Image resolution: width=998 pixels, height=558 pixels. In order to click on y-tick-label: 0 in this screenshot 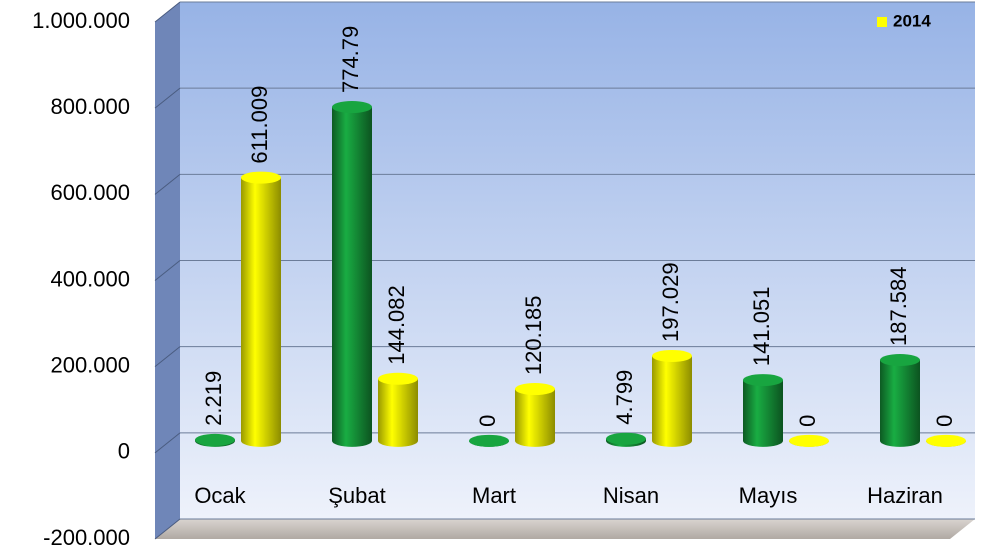, I will do `click(124, 451)`.